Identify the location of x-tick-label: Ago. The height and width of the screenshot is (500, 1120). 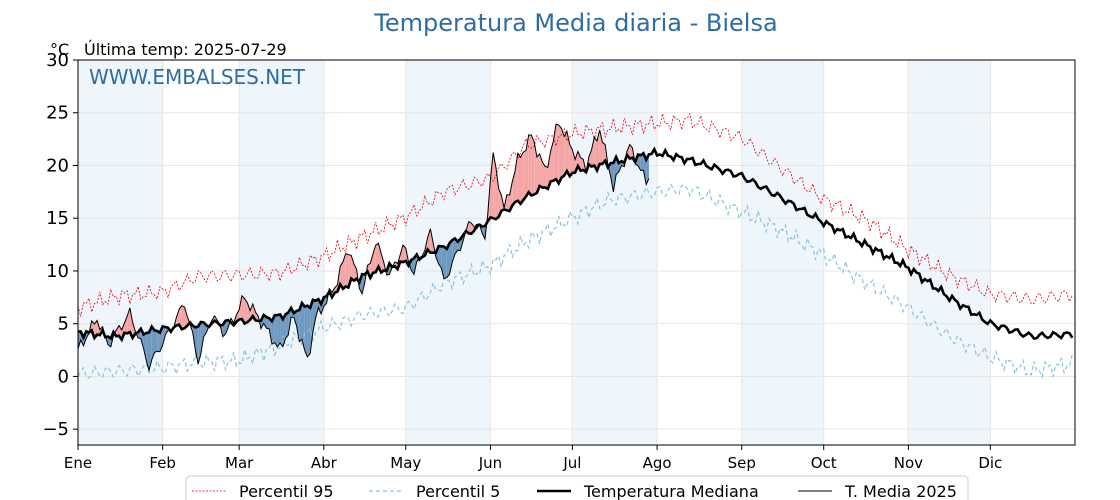
(657, 463).